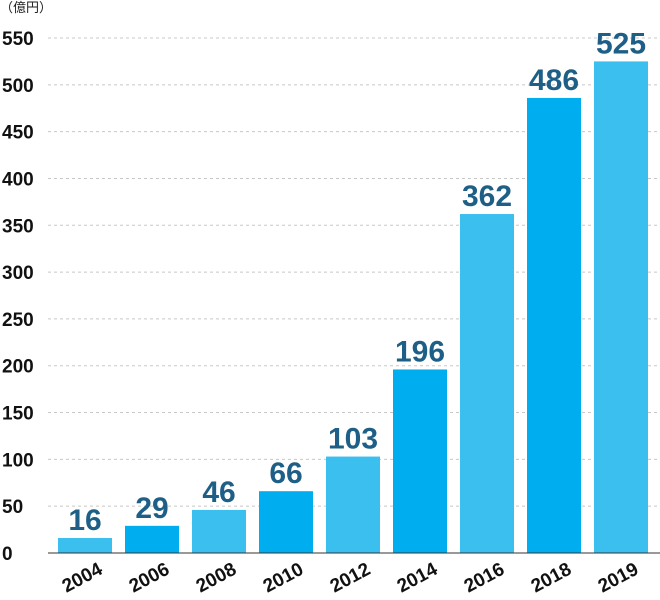 Image resolution: width=660 pixels, height=600 pixels. Describe the element at coordinates (84, 520) in the screenshot. I see `data-label: 16` at that location.